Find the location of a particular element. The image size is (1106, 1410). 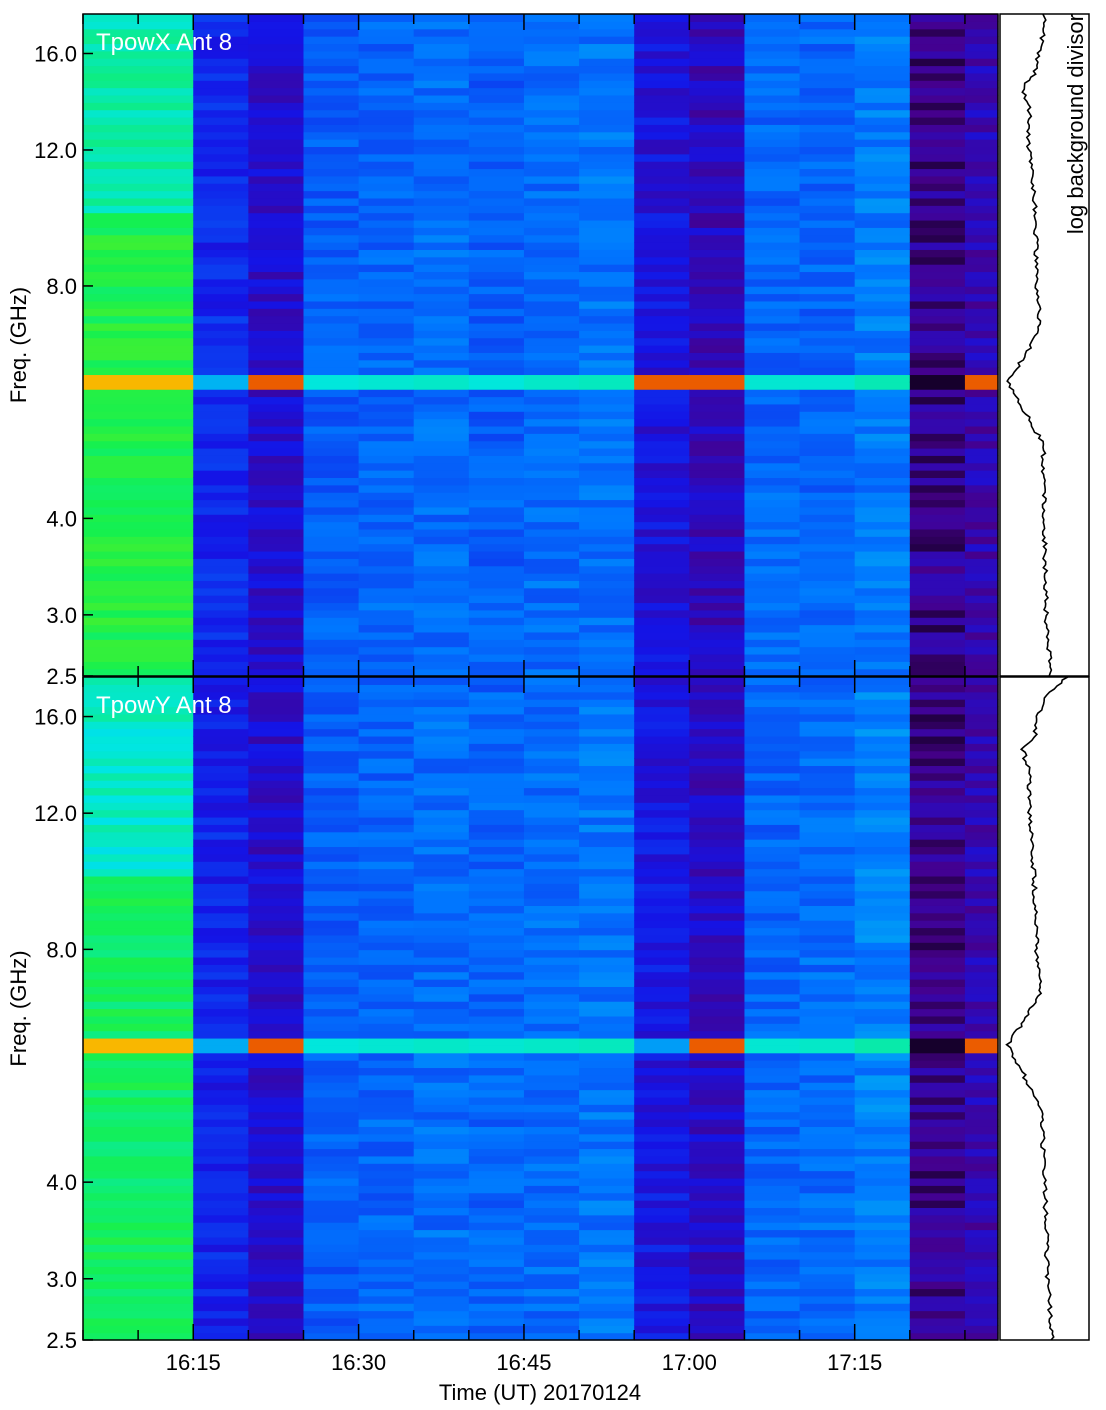

y-tick-label: 12.0 is located at coordinates (55, 813).